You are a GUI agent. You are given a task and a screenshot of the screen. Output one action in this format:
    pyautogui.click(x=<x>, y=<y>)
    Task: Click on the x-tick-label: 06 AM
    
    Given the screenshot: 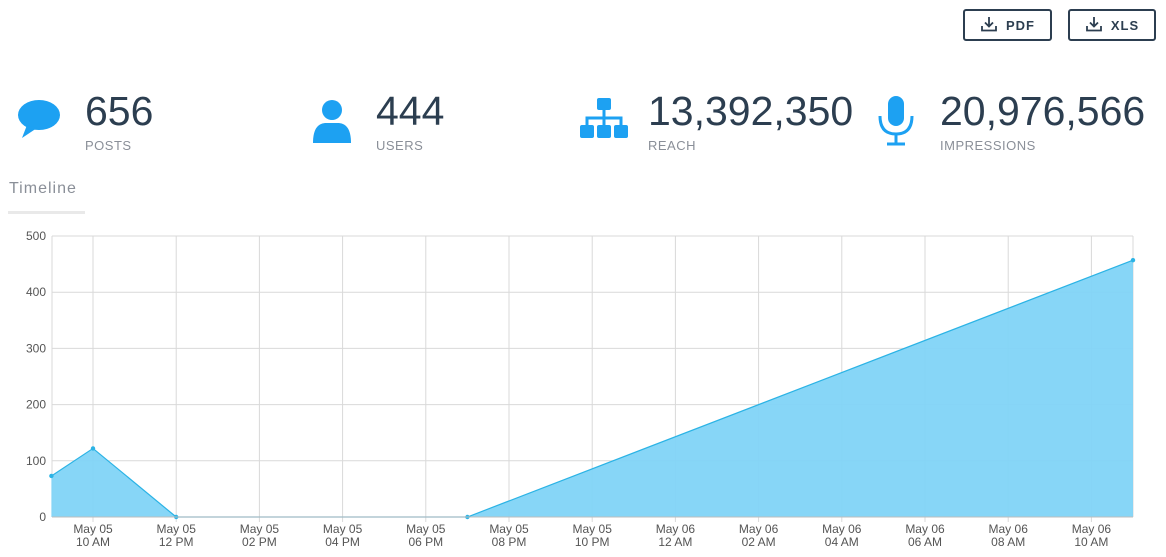 What is the action you would take?
    pyautogui.click(x=925, y=542)
    